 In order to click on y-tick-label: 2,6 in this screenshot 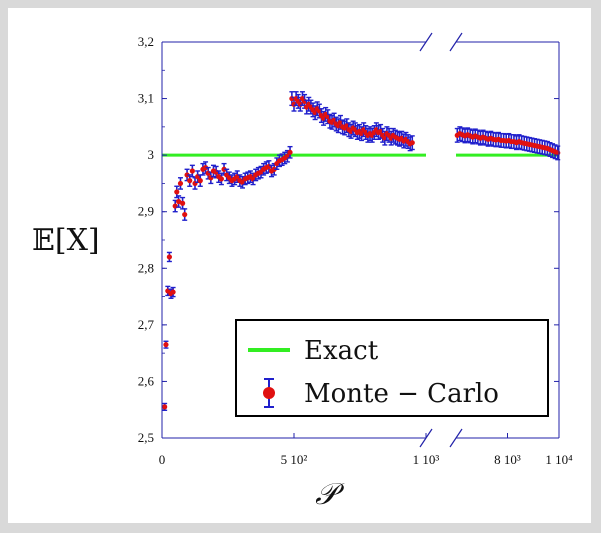, I will do `click(146, 380)`.